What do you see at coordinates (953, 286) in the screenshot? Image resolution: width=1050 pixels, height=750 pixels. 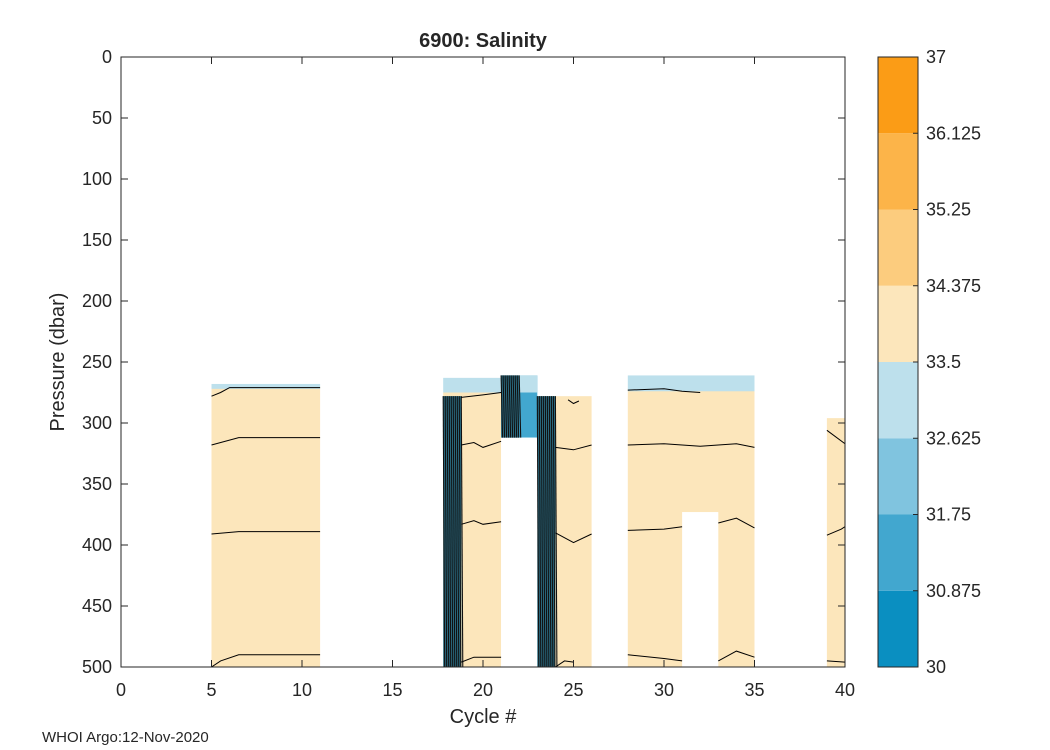 I see `colorbar-tick-label: 34.375` at bounding box center [953, 286].